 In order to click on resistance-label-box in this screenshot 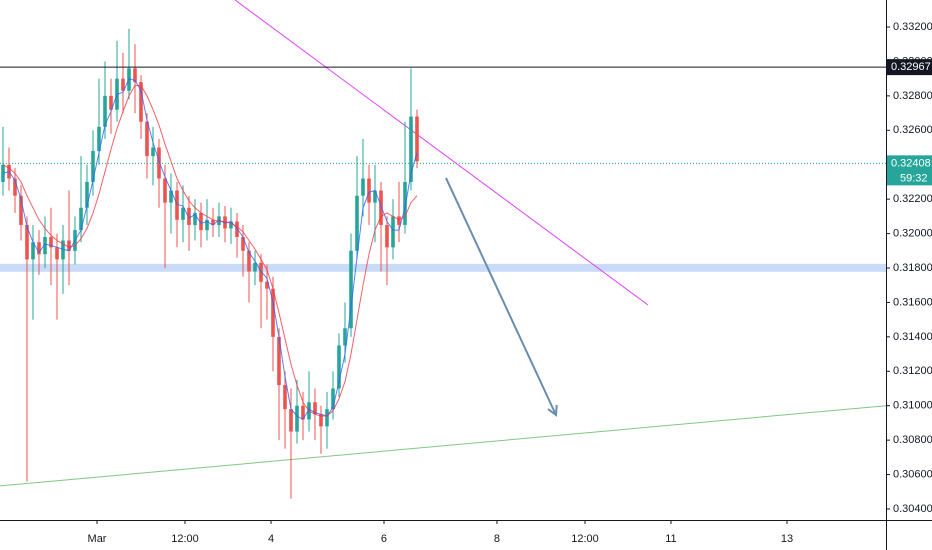, I will do `click(909, 67)`.